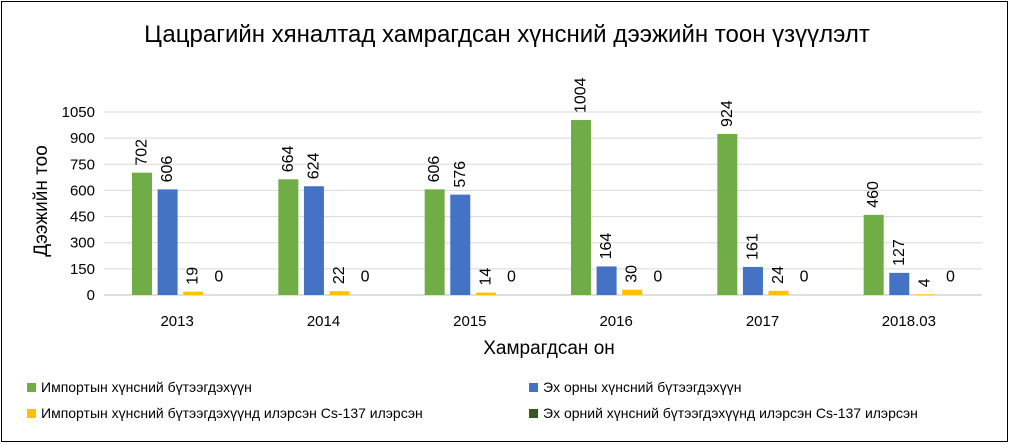 This screenshot has height=445, width=1011. Describe the element at coordinates (606, 246) in the screenshot. I see `data-label: 164` at that location.